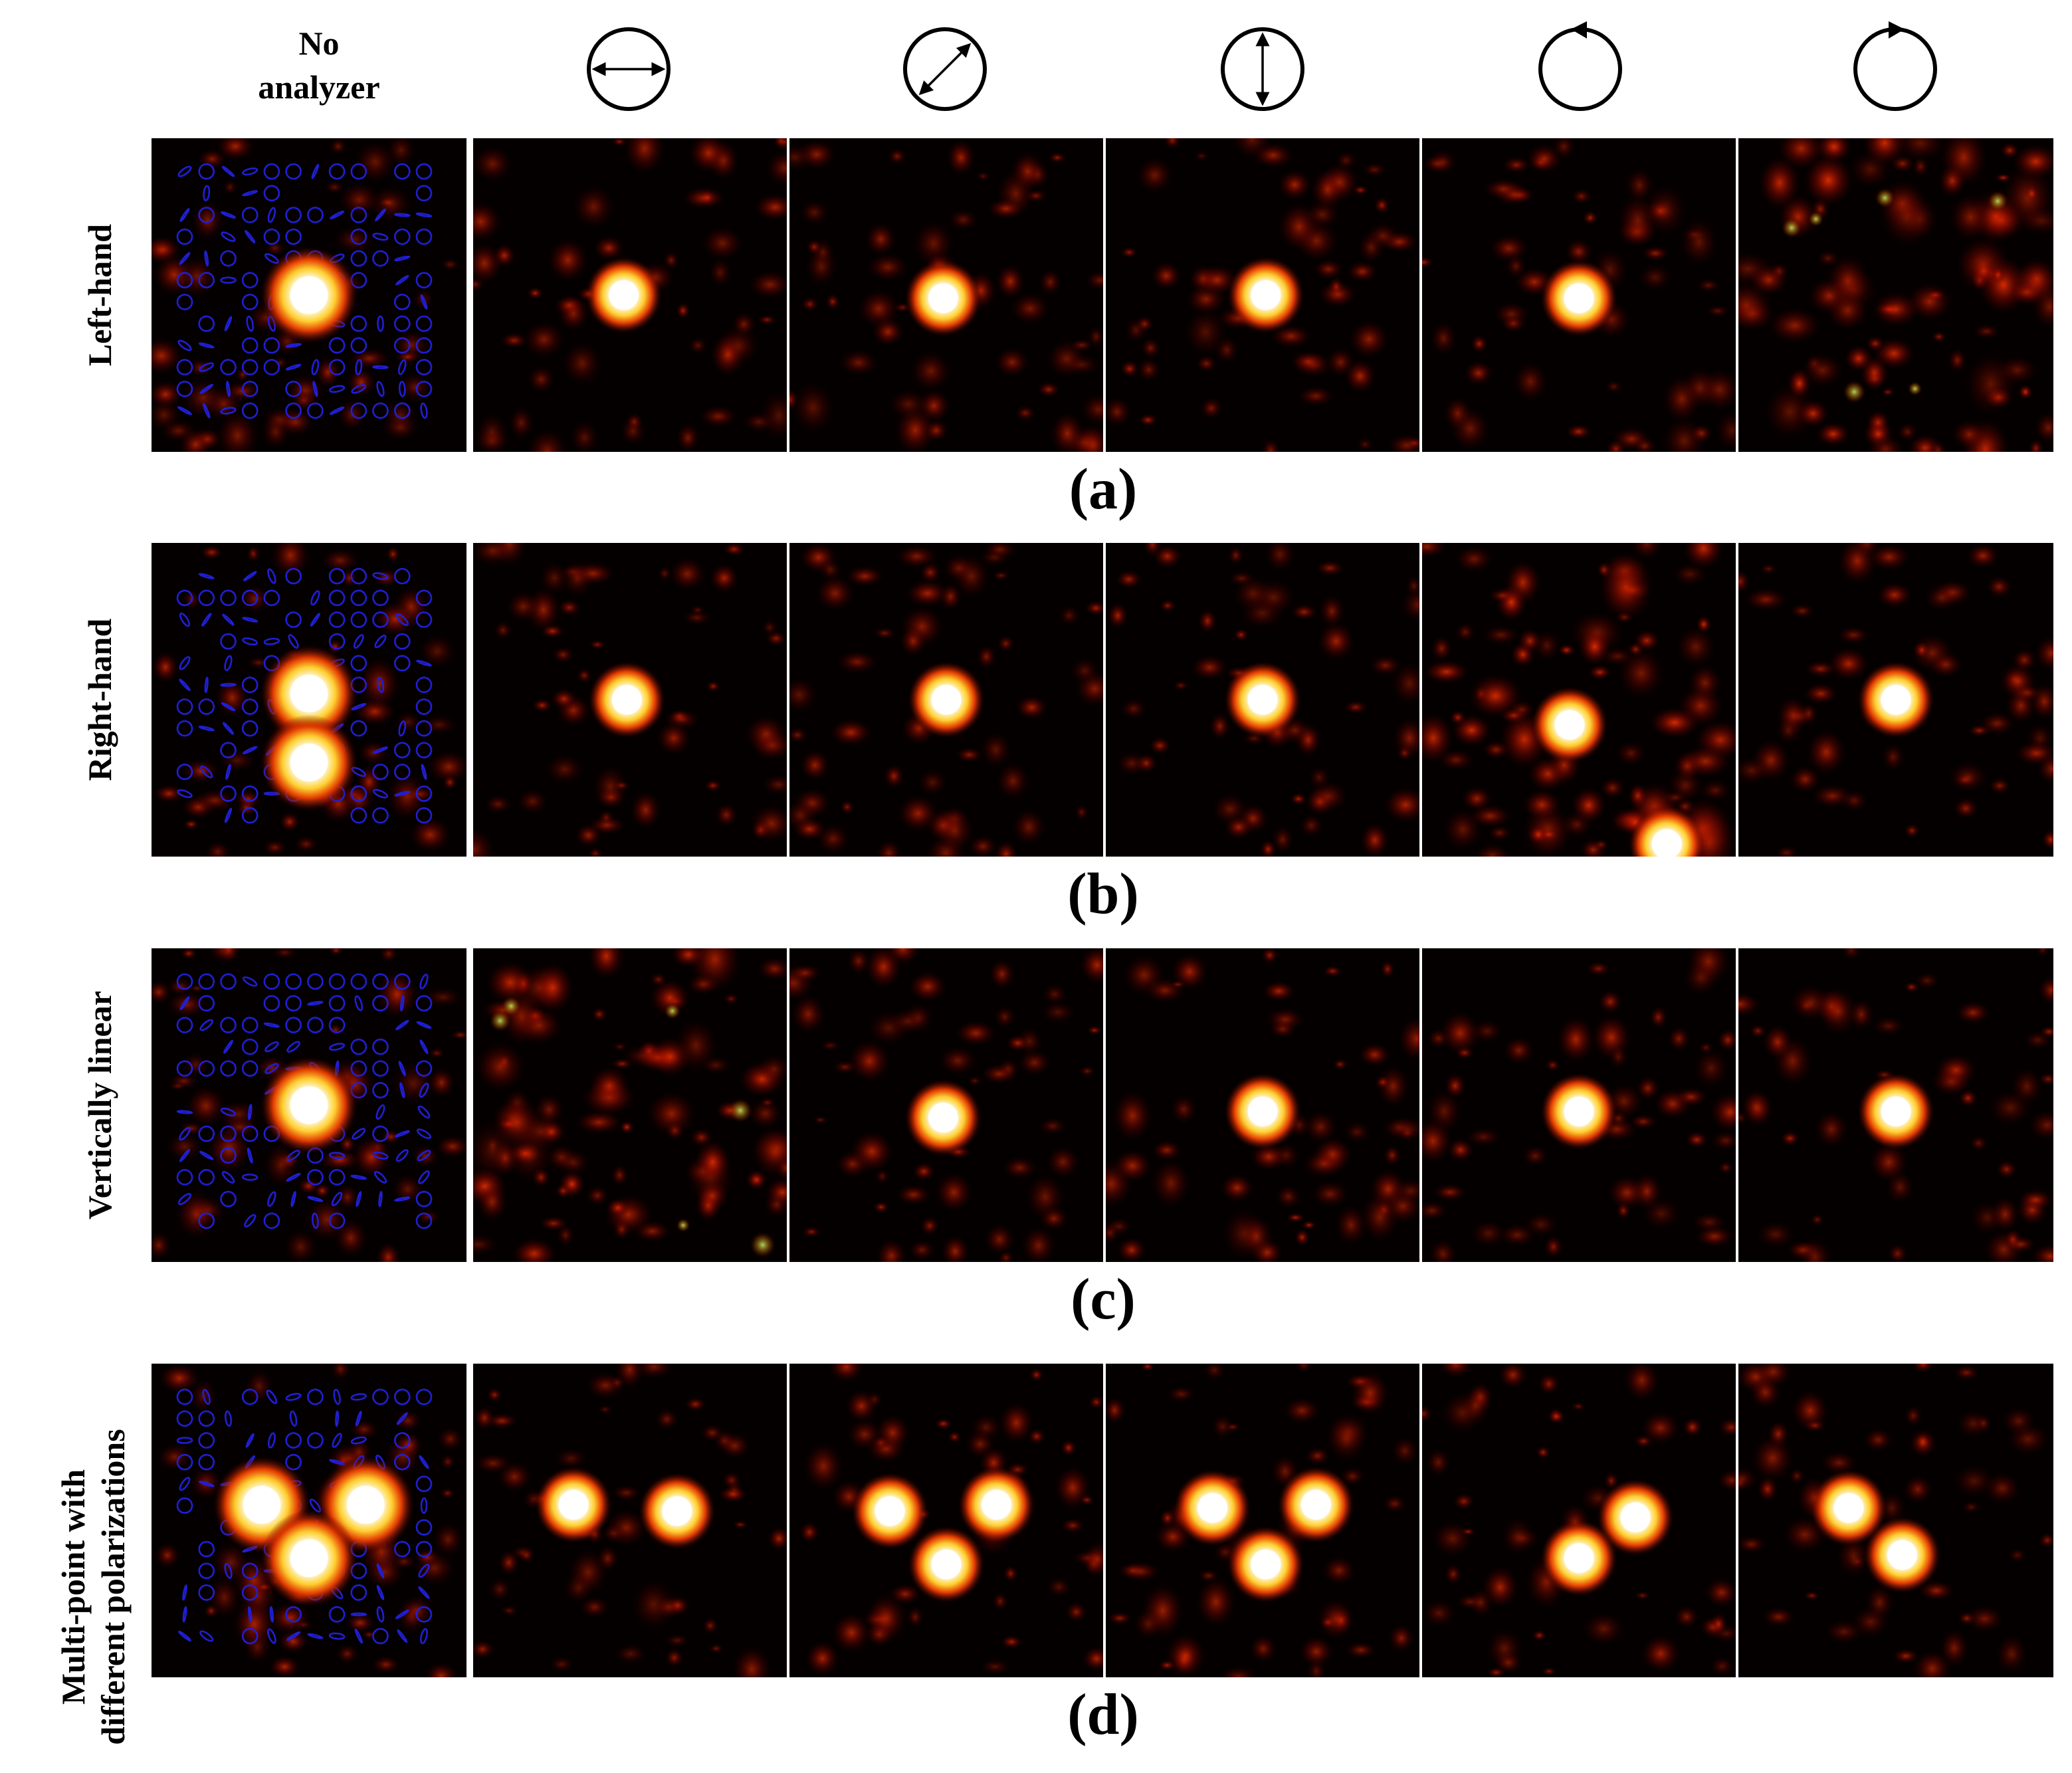  I want to click on intensity-panel-r1-c3, so click(946, 295).